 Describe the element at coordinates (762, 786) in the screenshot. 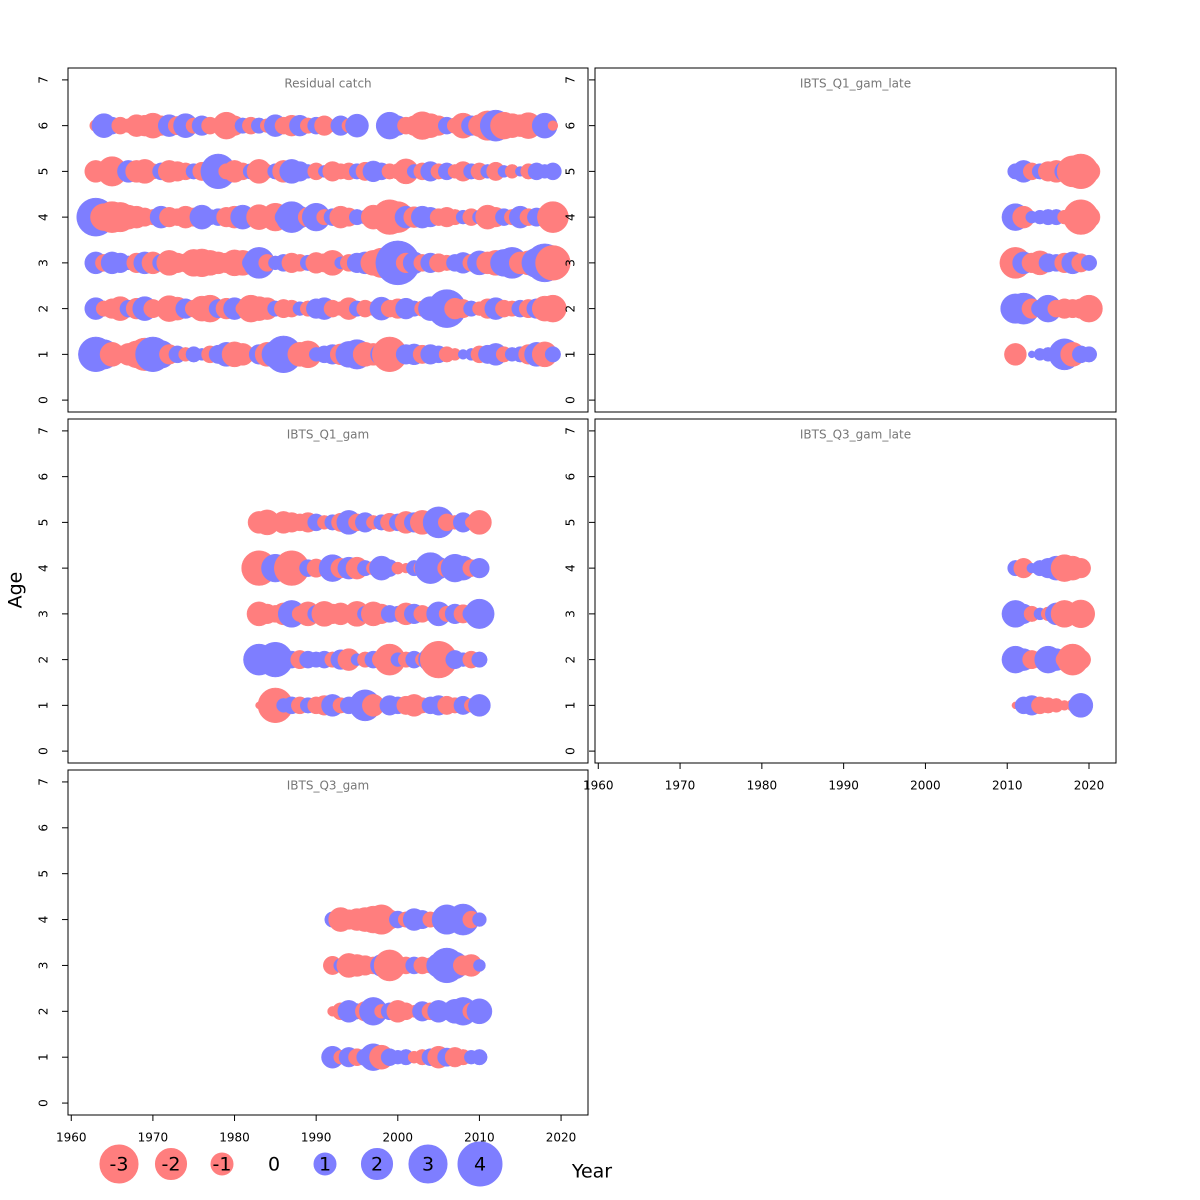

I see `x-tick-label: 1980` at that location.